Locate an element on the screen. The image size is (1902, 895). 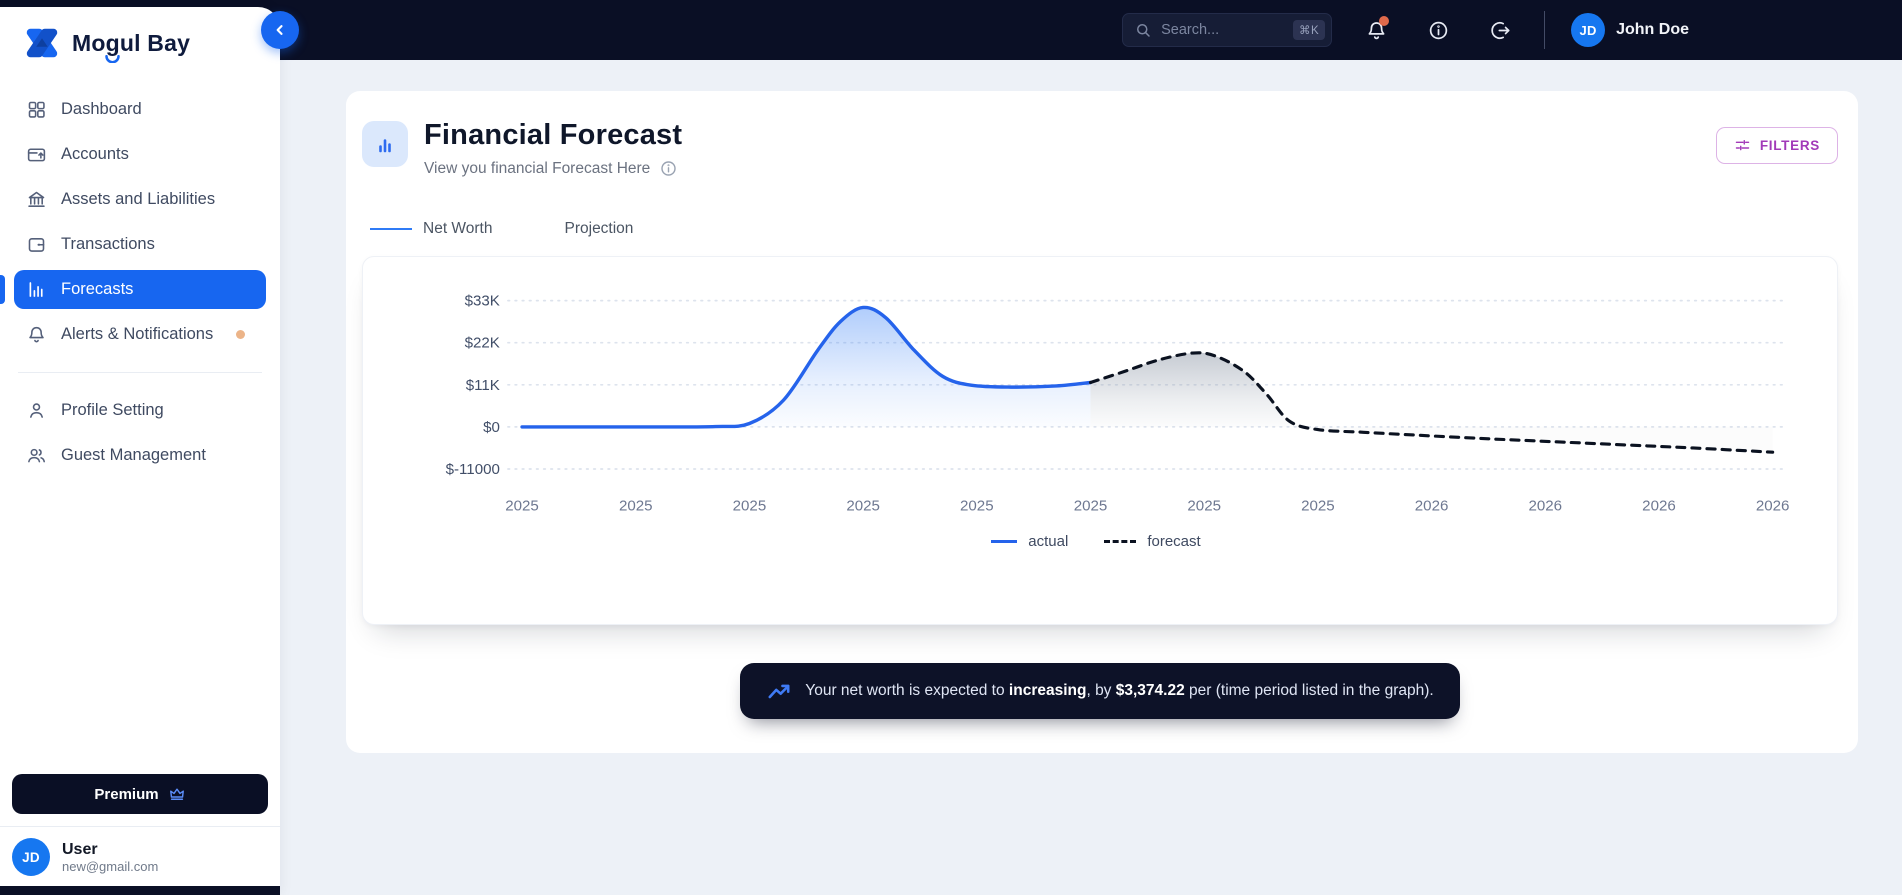
chevron-left-icon is located at coordinates (279, 30).